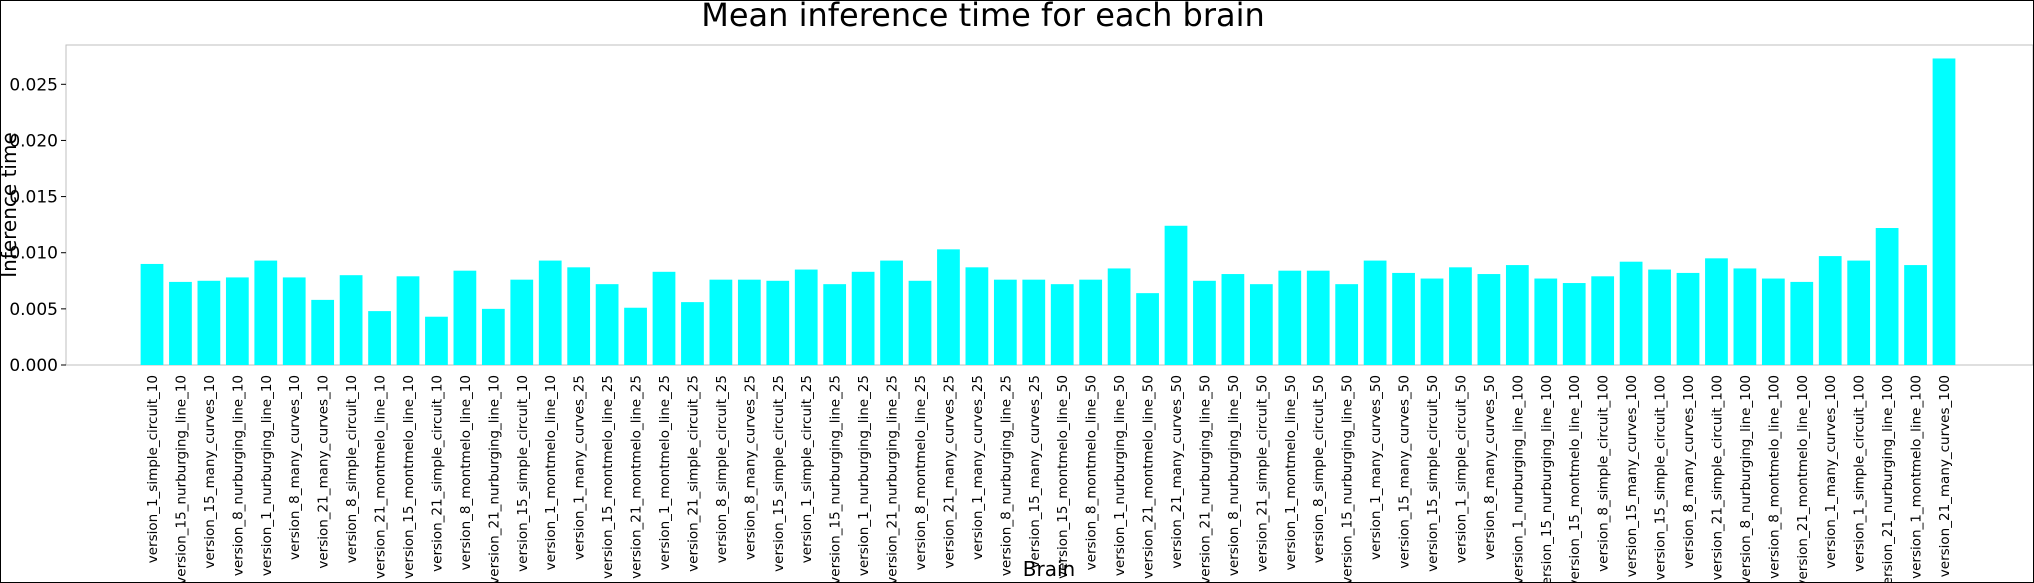 The height and width of the screenshot is (583, 2034). What do you see at coordinates (1205, 479) in the screenshot?
I see `x-tick-label: version_21_nurburging_line_50` at bounding box center [1205, 479].